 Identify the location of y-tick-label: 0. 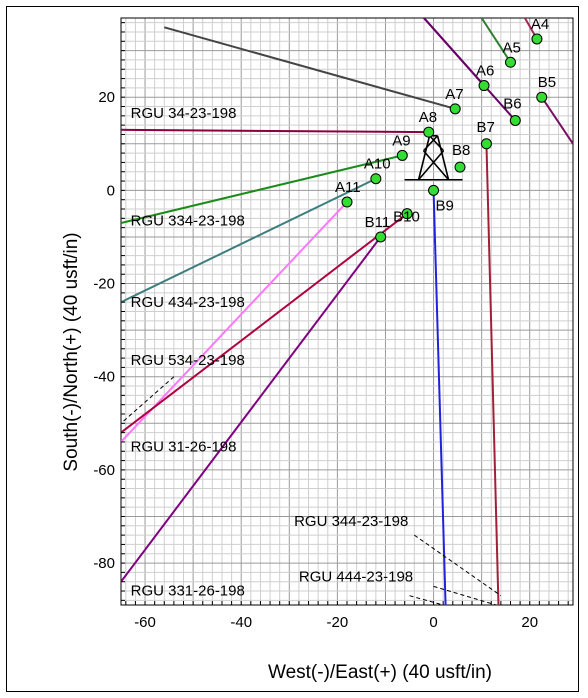
(111, 190).